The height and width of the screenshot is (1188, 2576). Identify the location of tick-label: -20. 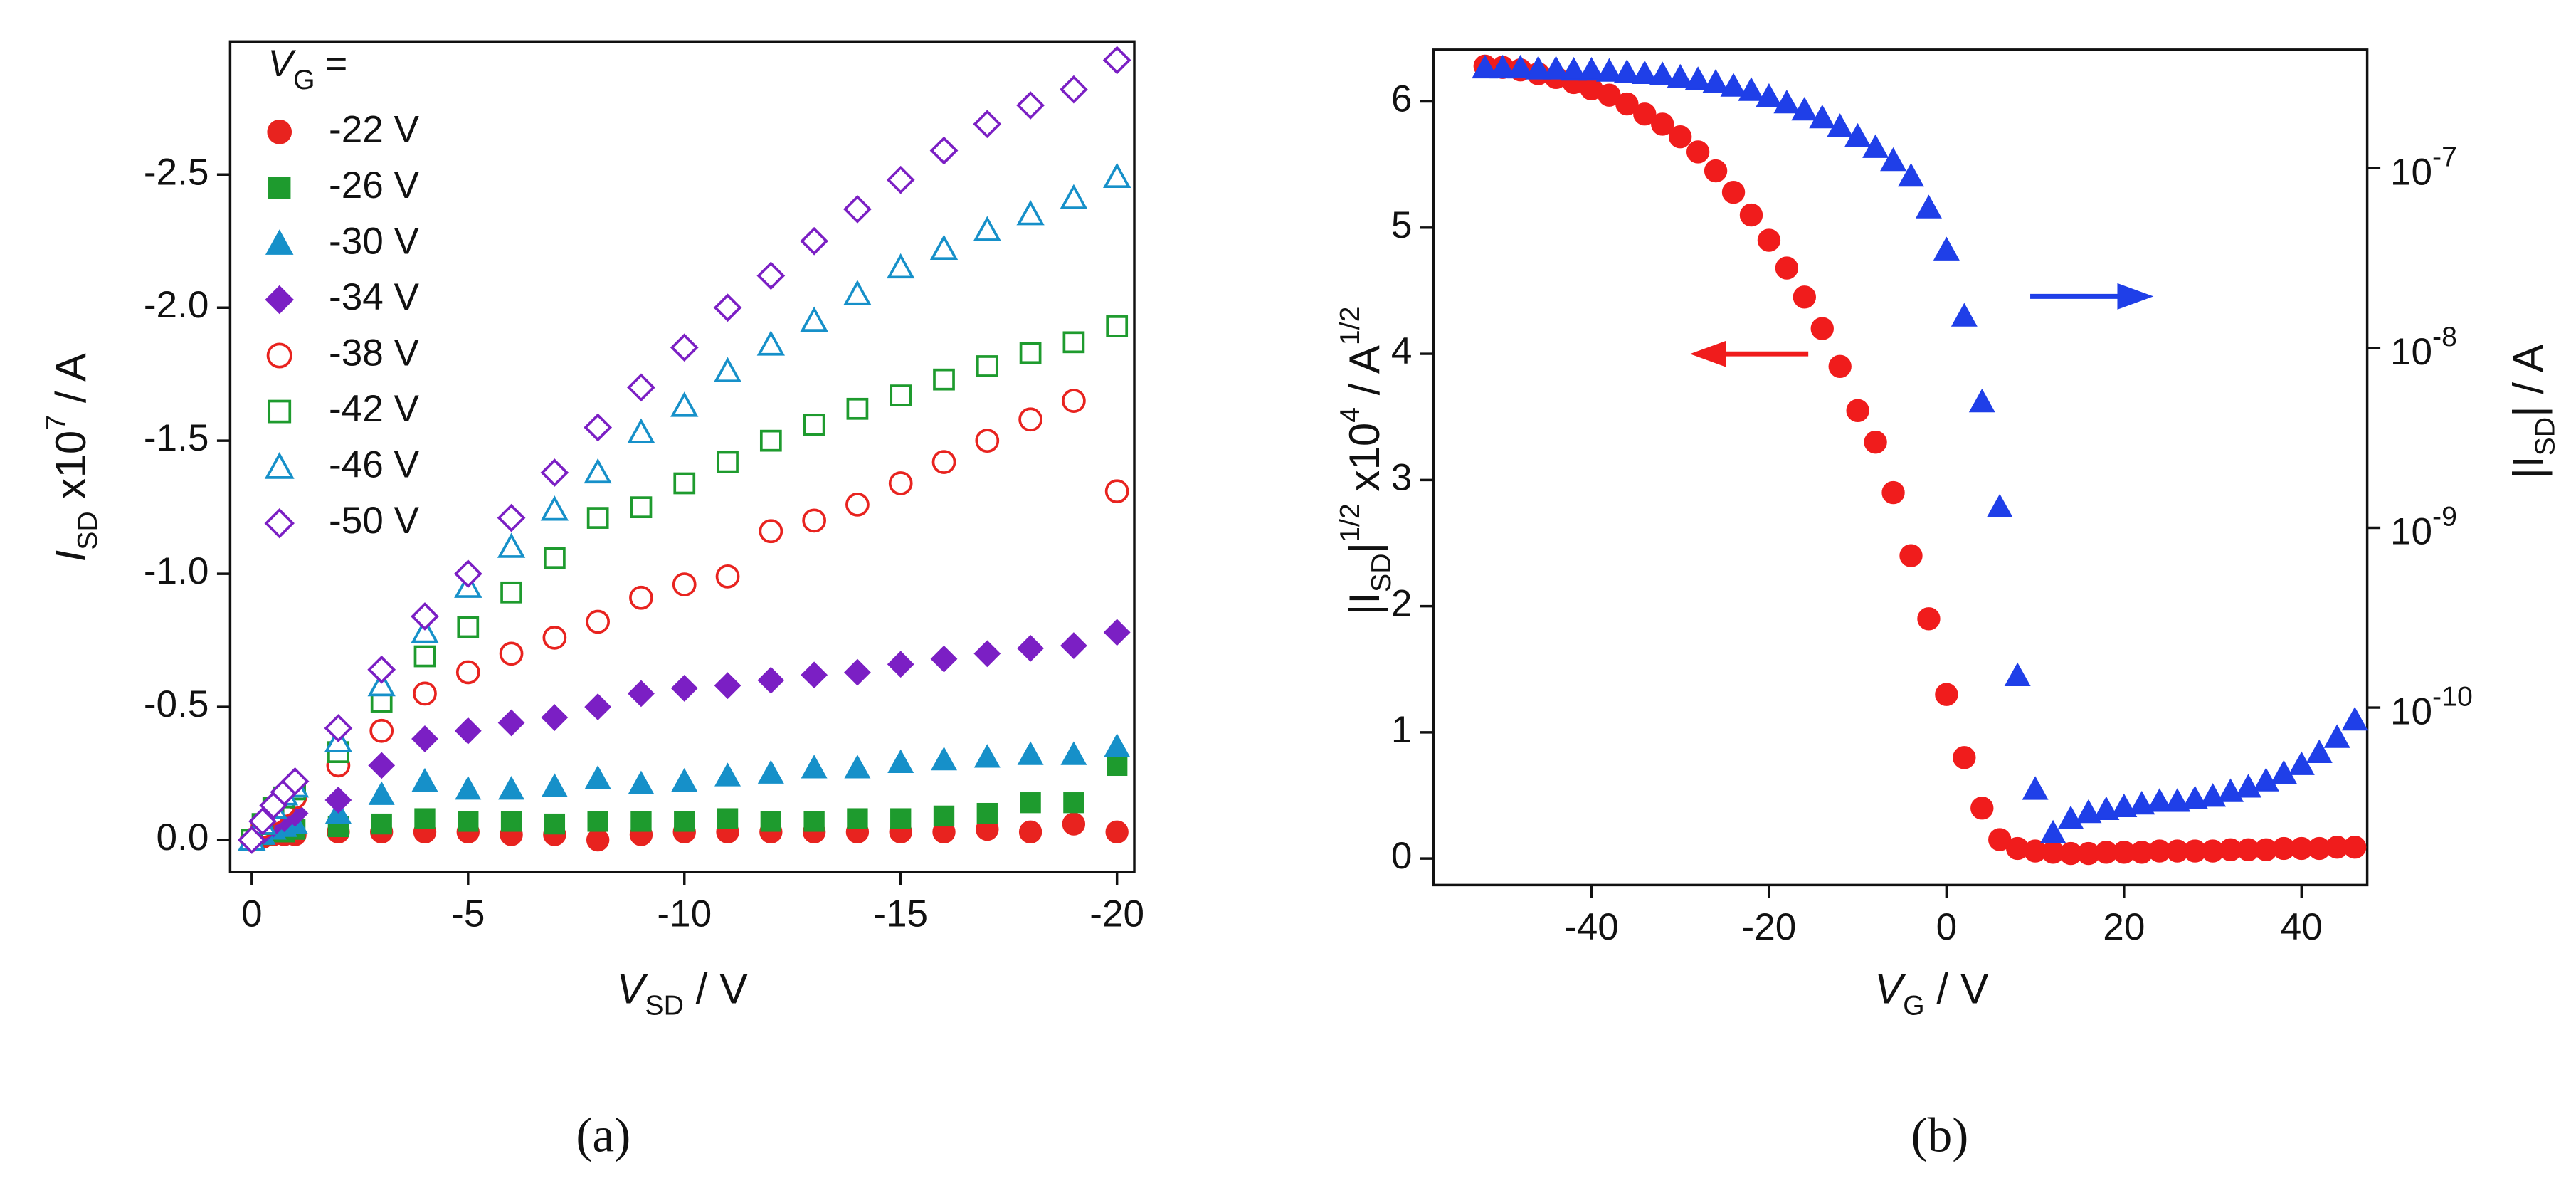
(1769, 927).